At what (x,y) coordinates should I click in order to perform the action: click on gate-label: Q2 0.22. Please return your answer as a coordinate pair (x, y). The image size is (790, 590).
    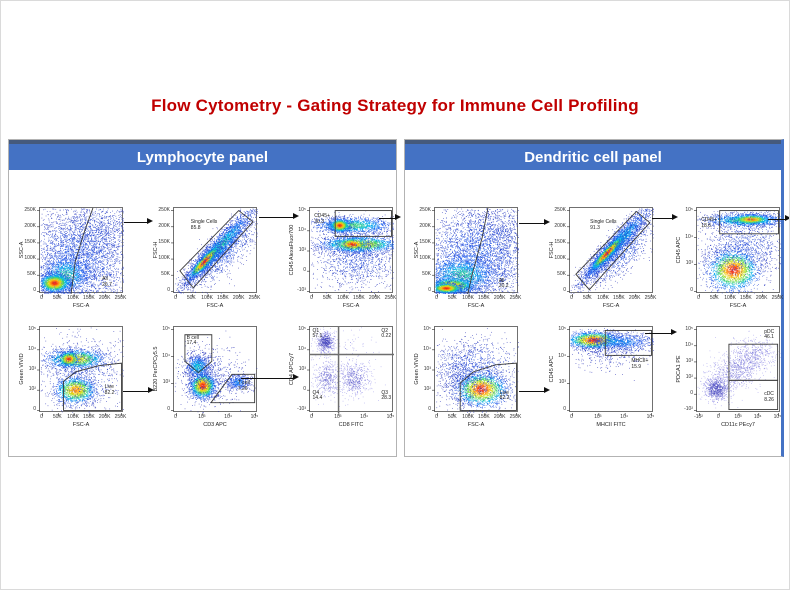
    Looking at the image, I should click on (386, 334).